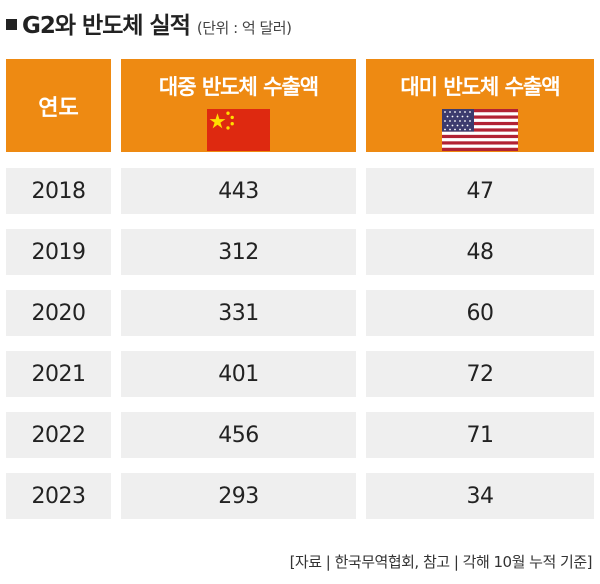 Image resolution: width=600 pixels, height=584 pixels. I want to click on china-export-cell: 331, so click(238, 313).